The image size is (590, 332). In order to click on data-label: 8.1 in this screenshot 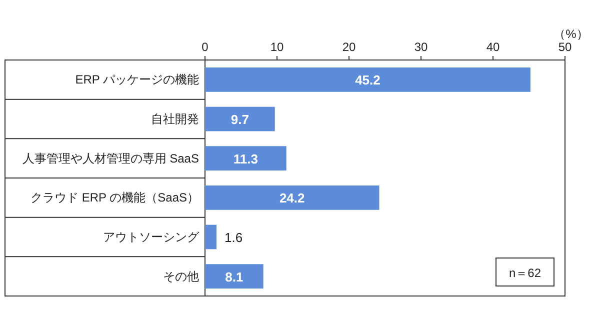, I will do `click(234, 276)`.